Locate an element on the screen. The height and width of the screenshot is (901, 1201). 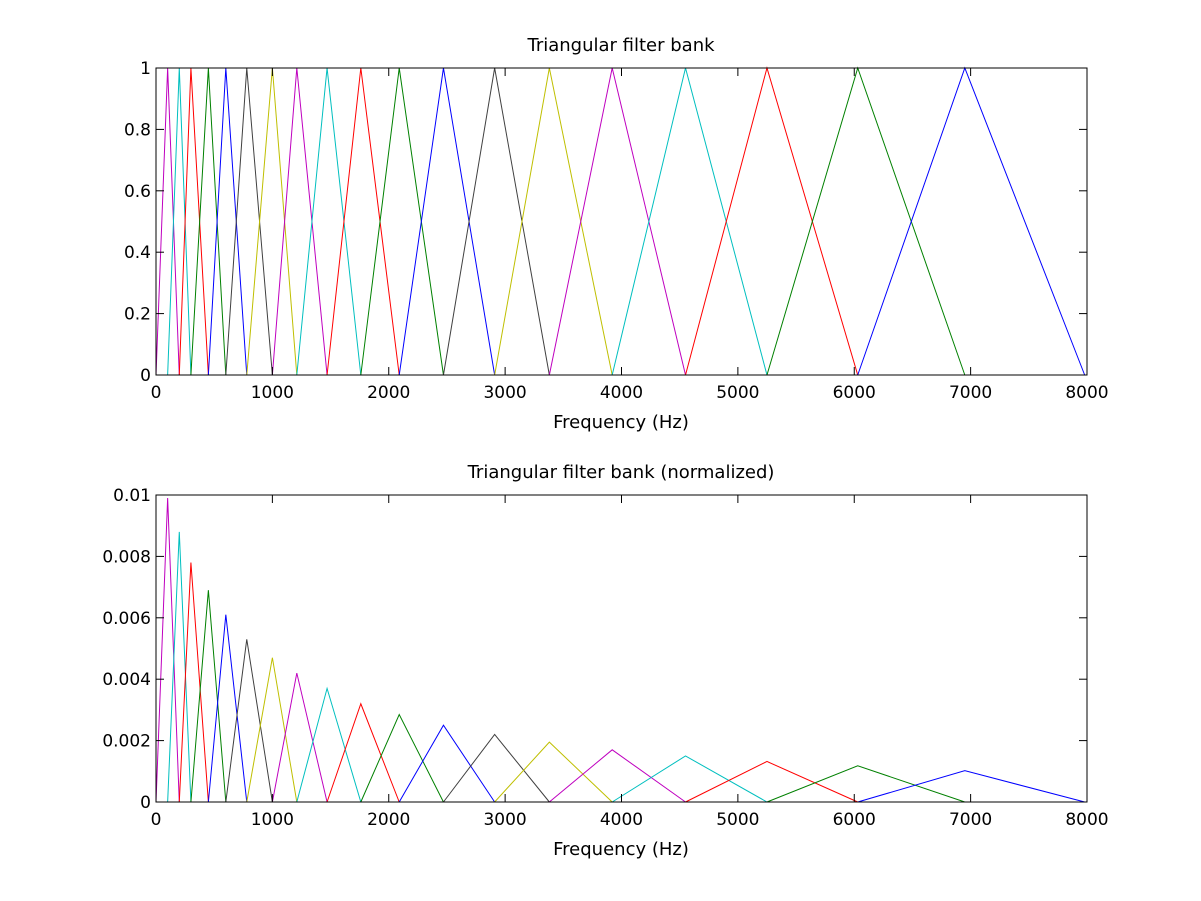
y-tick-label: 0.004 is located at coordinates (126, 680).